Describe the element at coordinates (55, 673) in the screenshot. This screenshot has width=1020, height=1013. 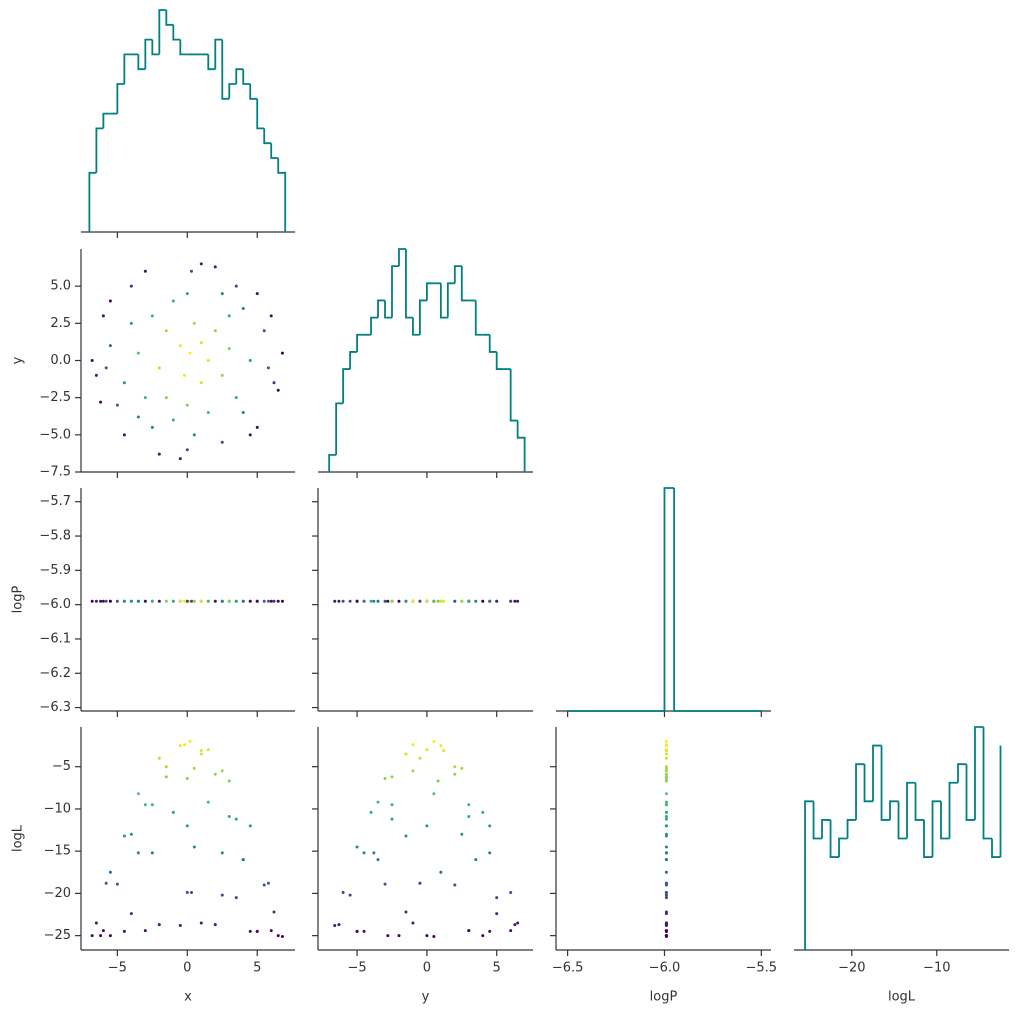
I see `y-tick-label: −6.2` at that location.